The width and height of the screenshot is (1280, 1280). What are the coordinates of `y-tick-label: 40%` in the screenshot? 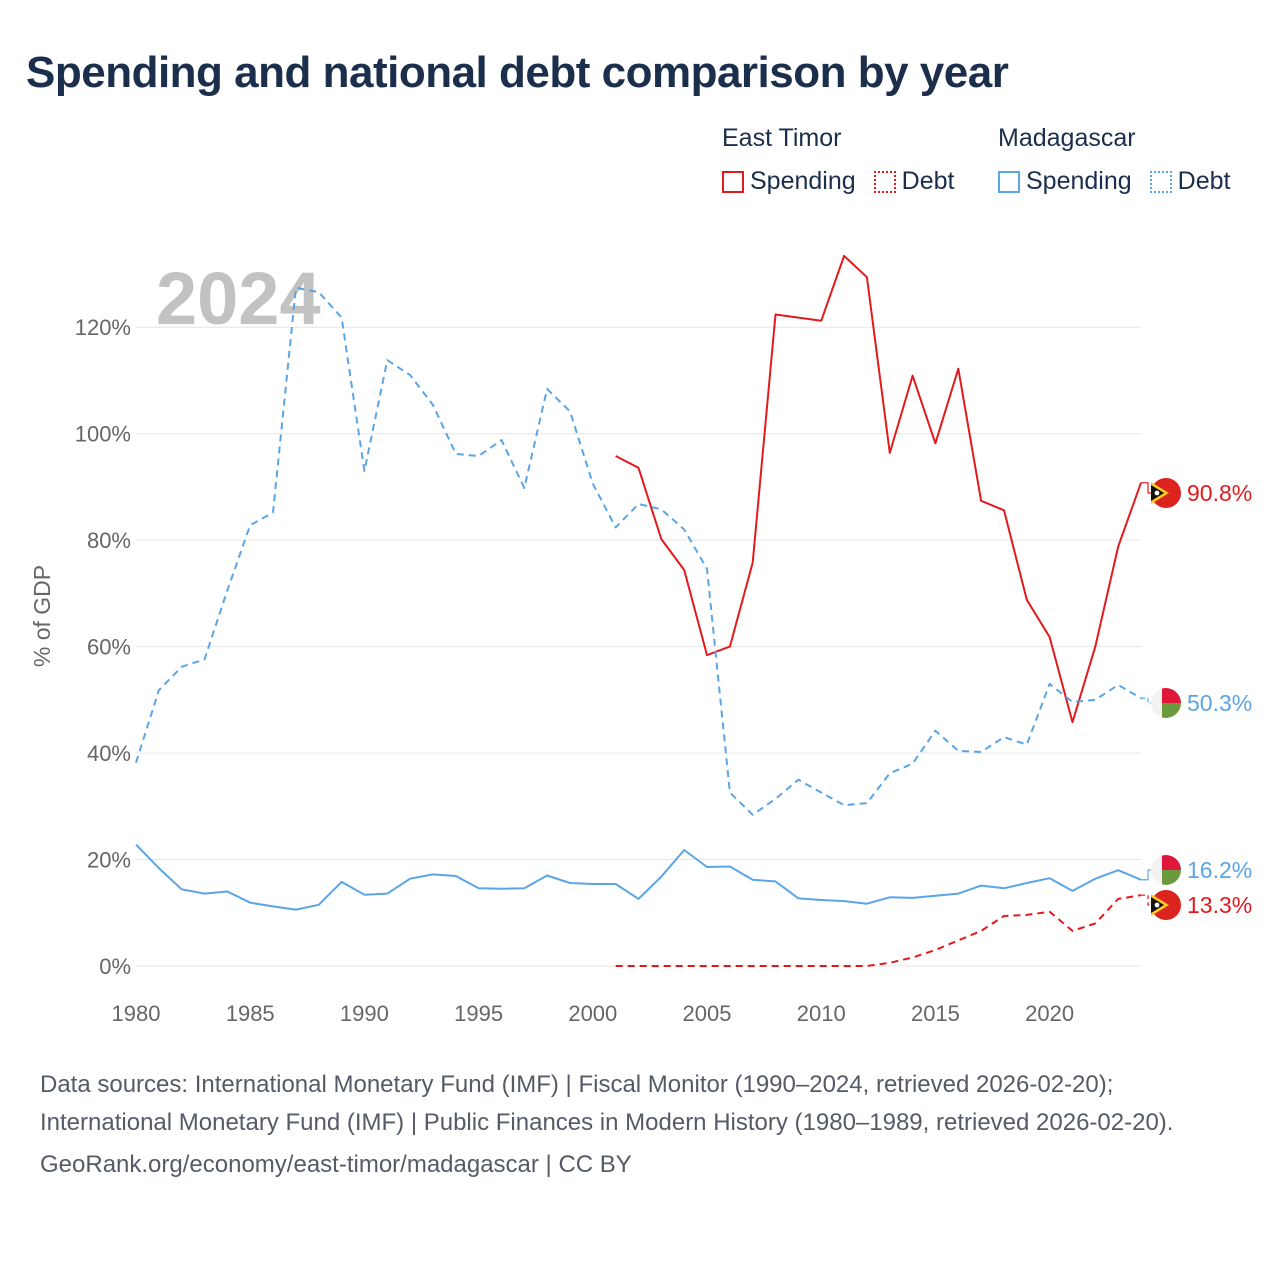 It's located at (109, 753).